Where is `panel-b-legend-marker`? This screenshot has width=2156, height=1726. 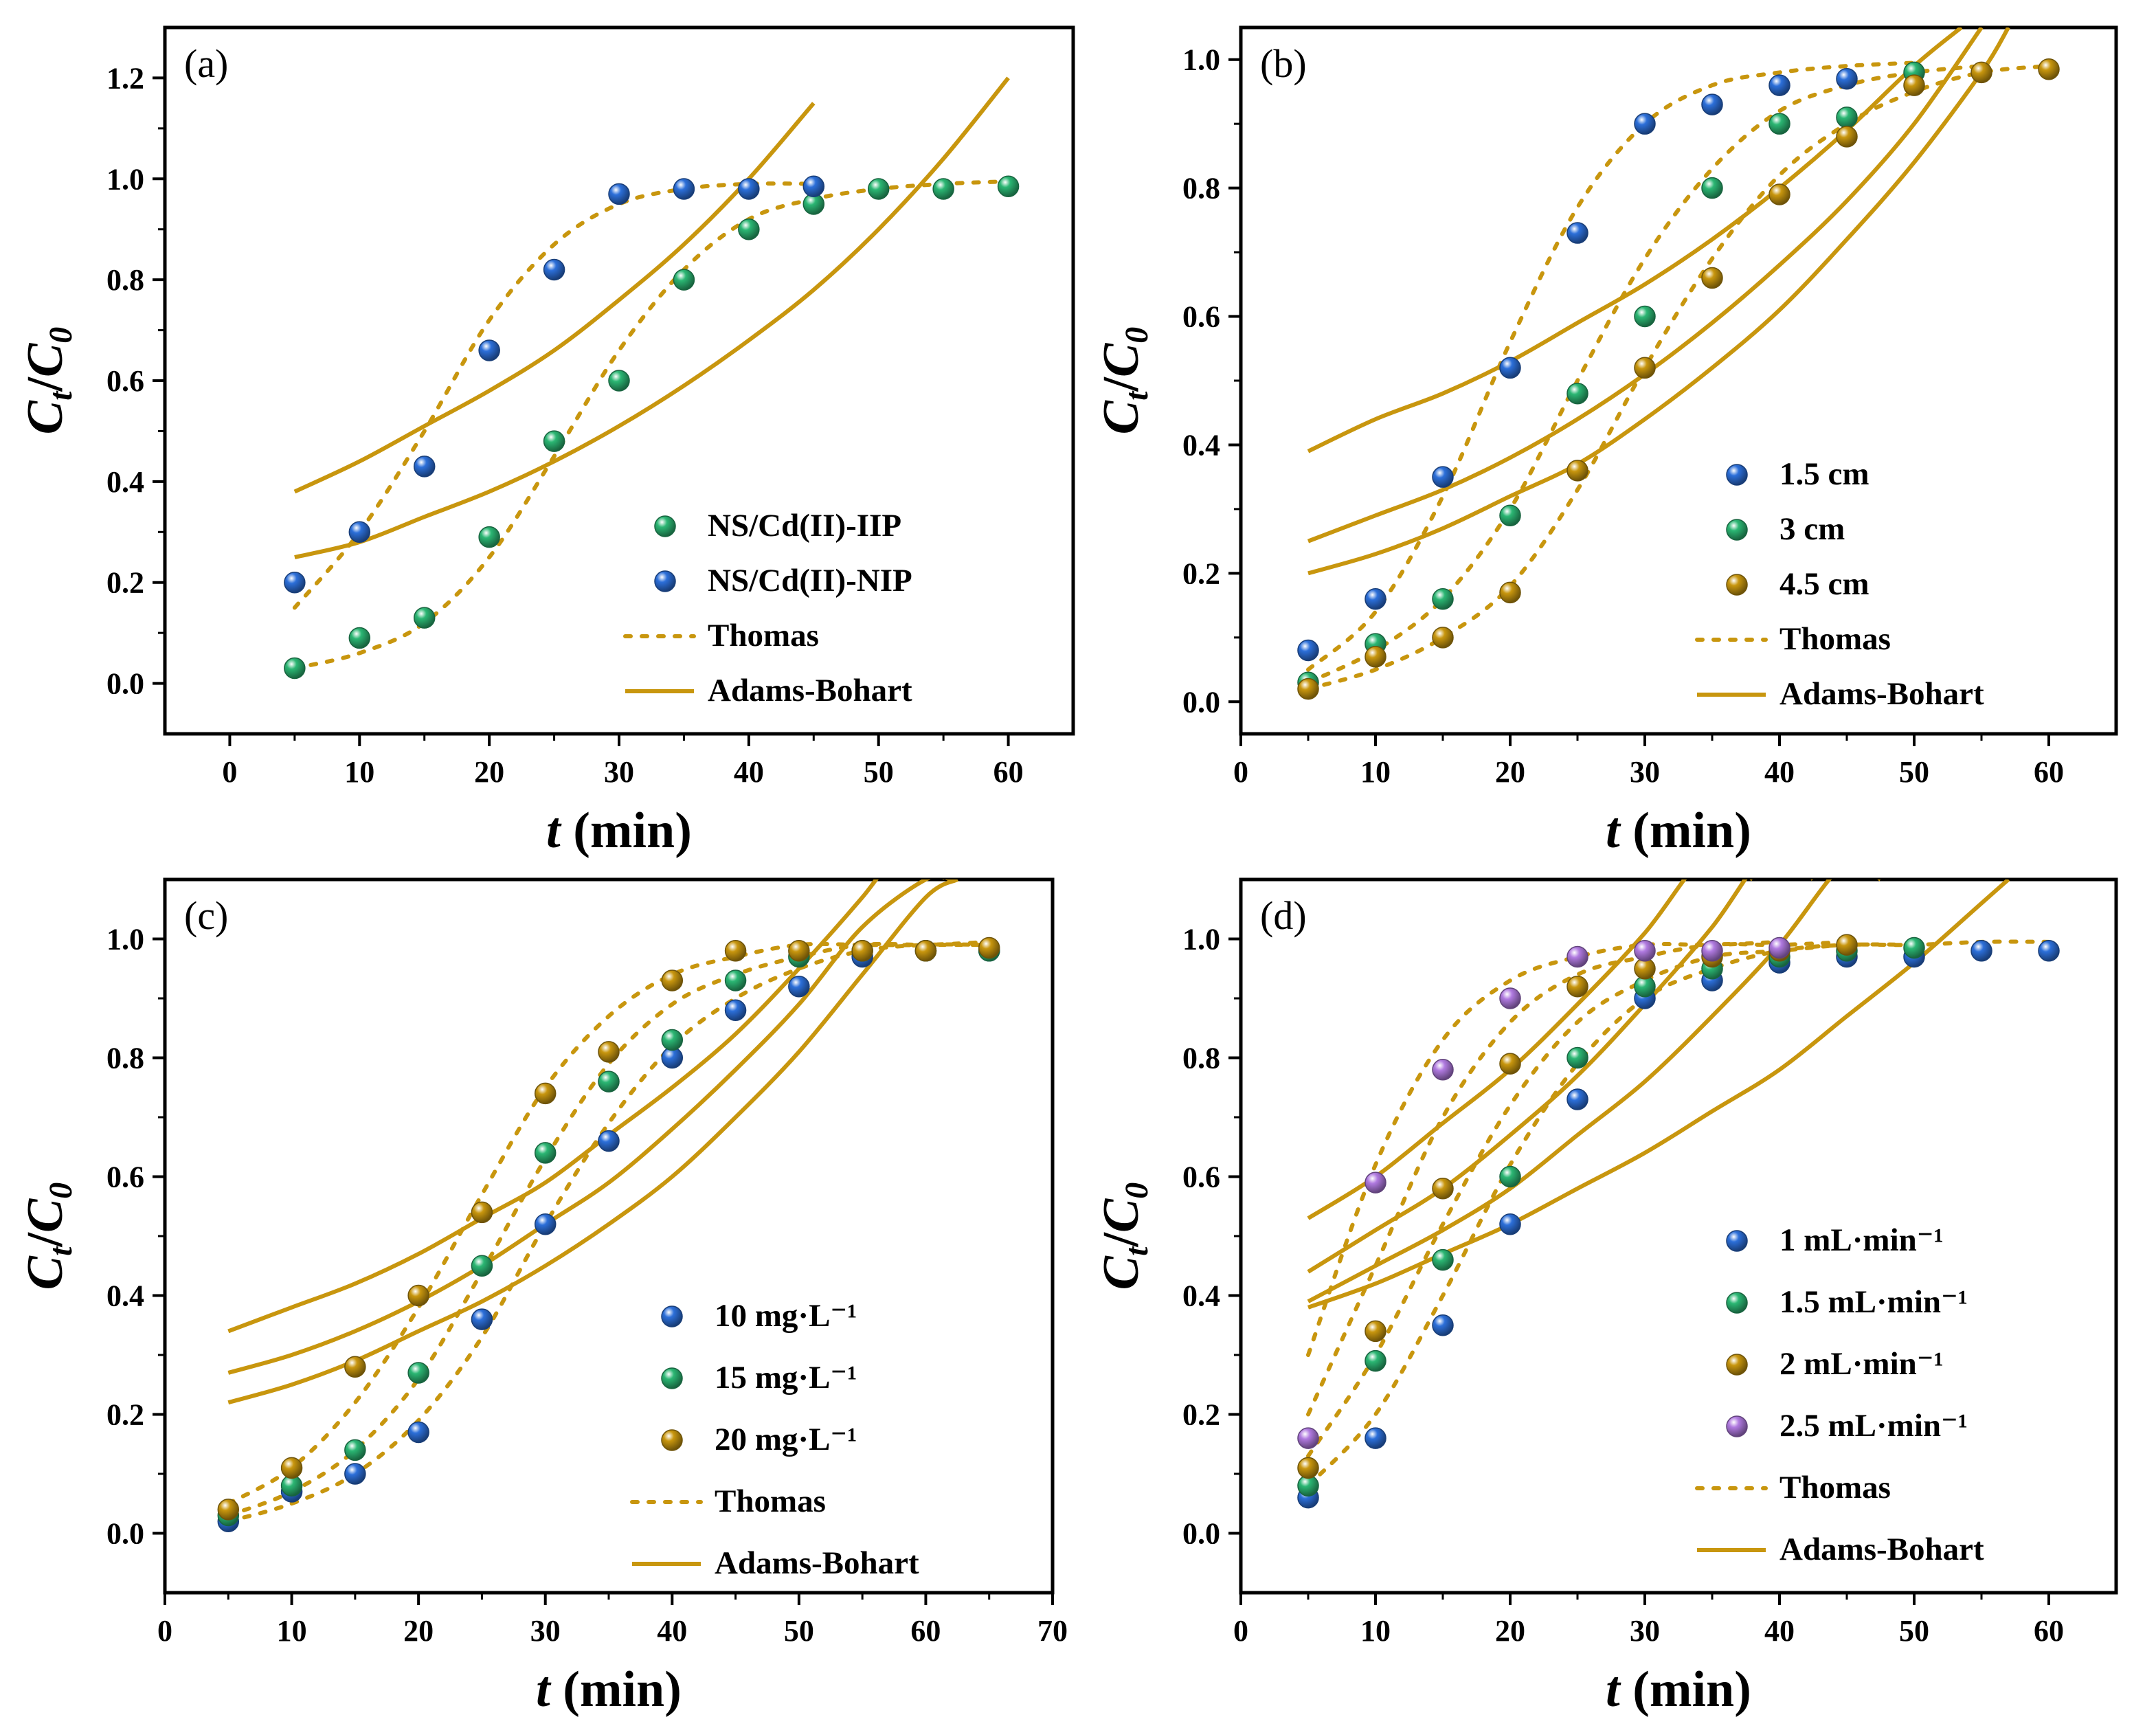 panel-b-legend-marker is located at coordinates (1737, 530).